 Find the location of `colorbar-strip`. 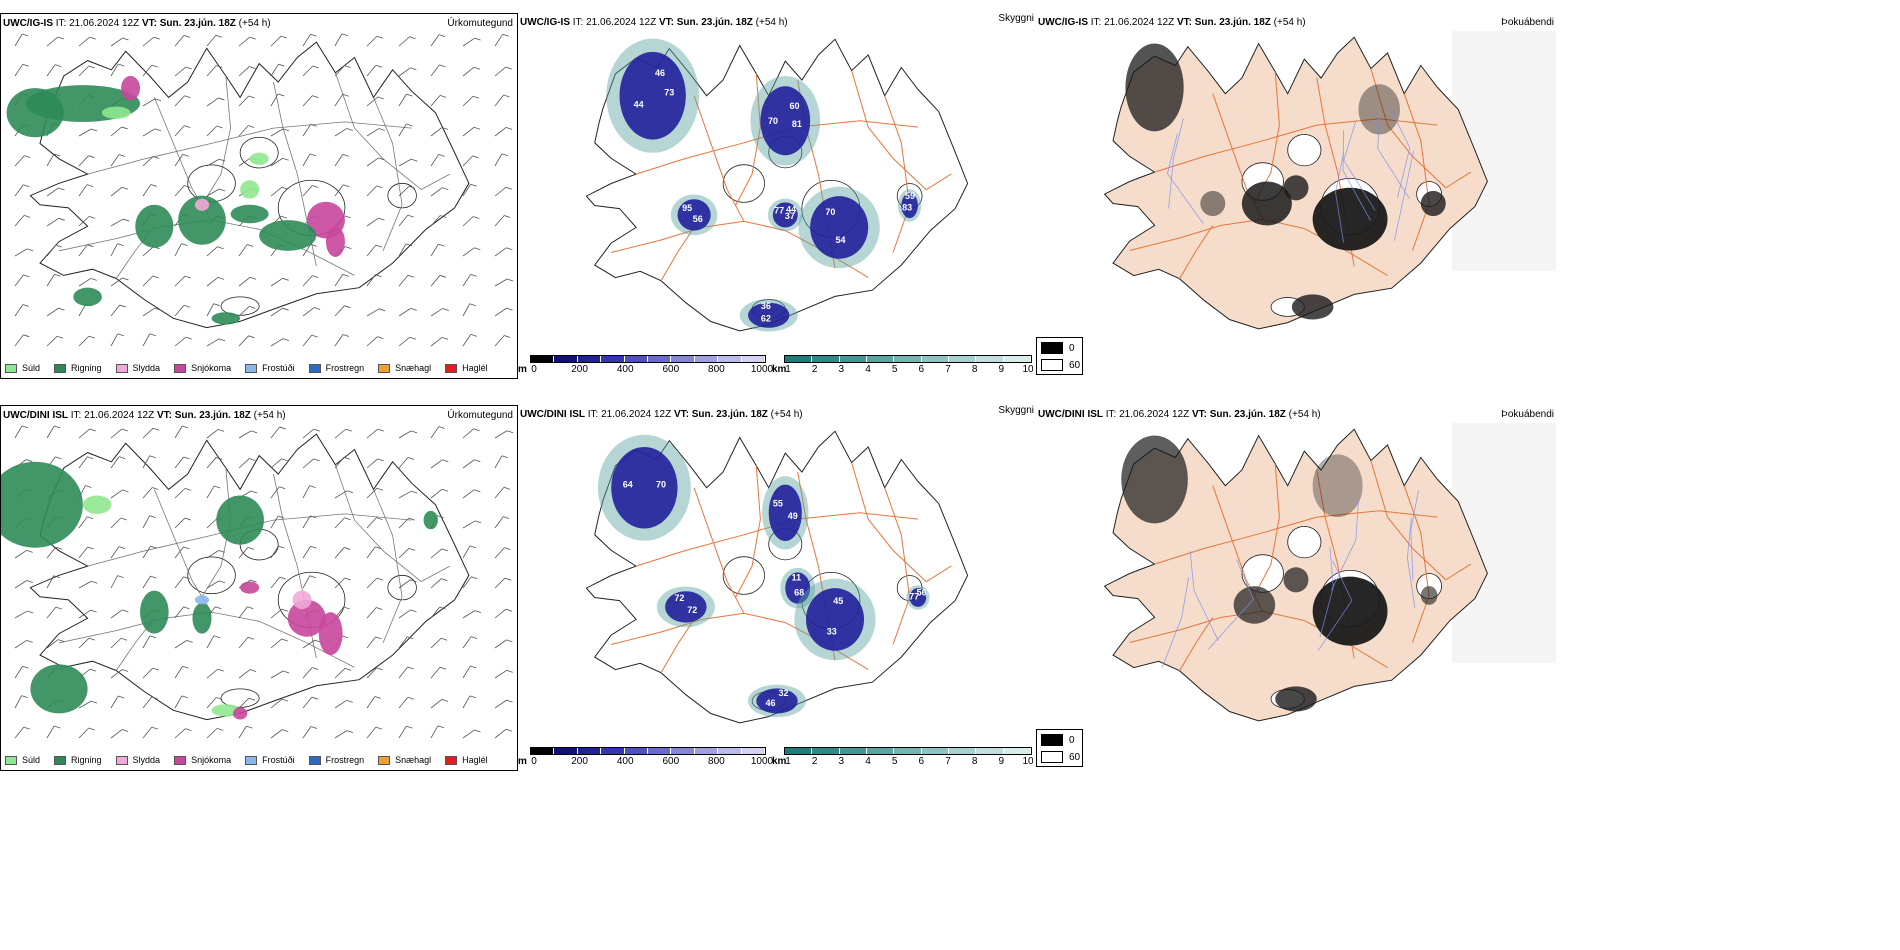

colorbar-strip is located at coordinates (648, 751).